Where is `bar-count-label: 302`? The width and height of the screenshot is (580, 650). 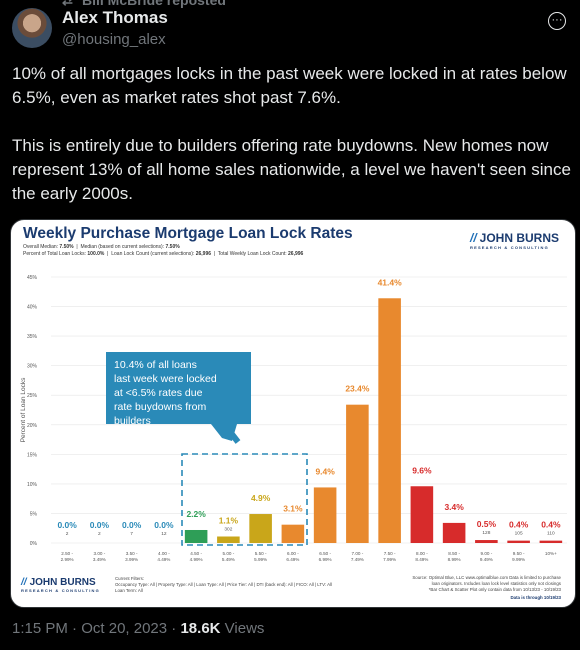
bar-count-label: 302 is located at coordinates (228, 529).